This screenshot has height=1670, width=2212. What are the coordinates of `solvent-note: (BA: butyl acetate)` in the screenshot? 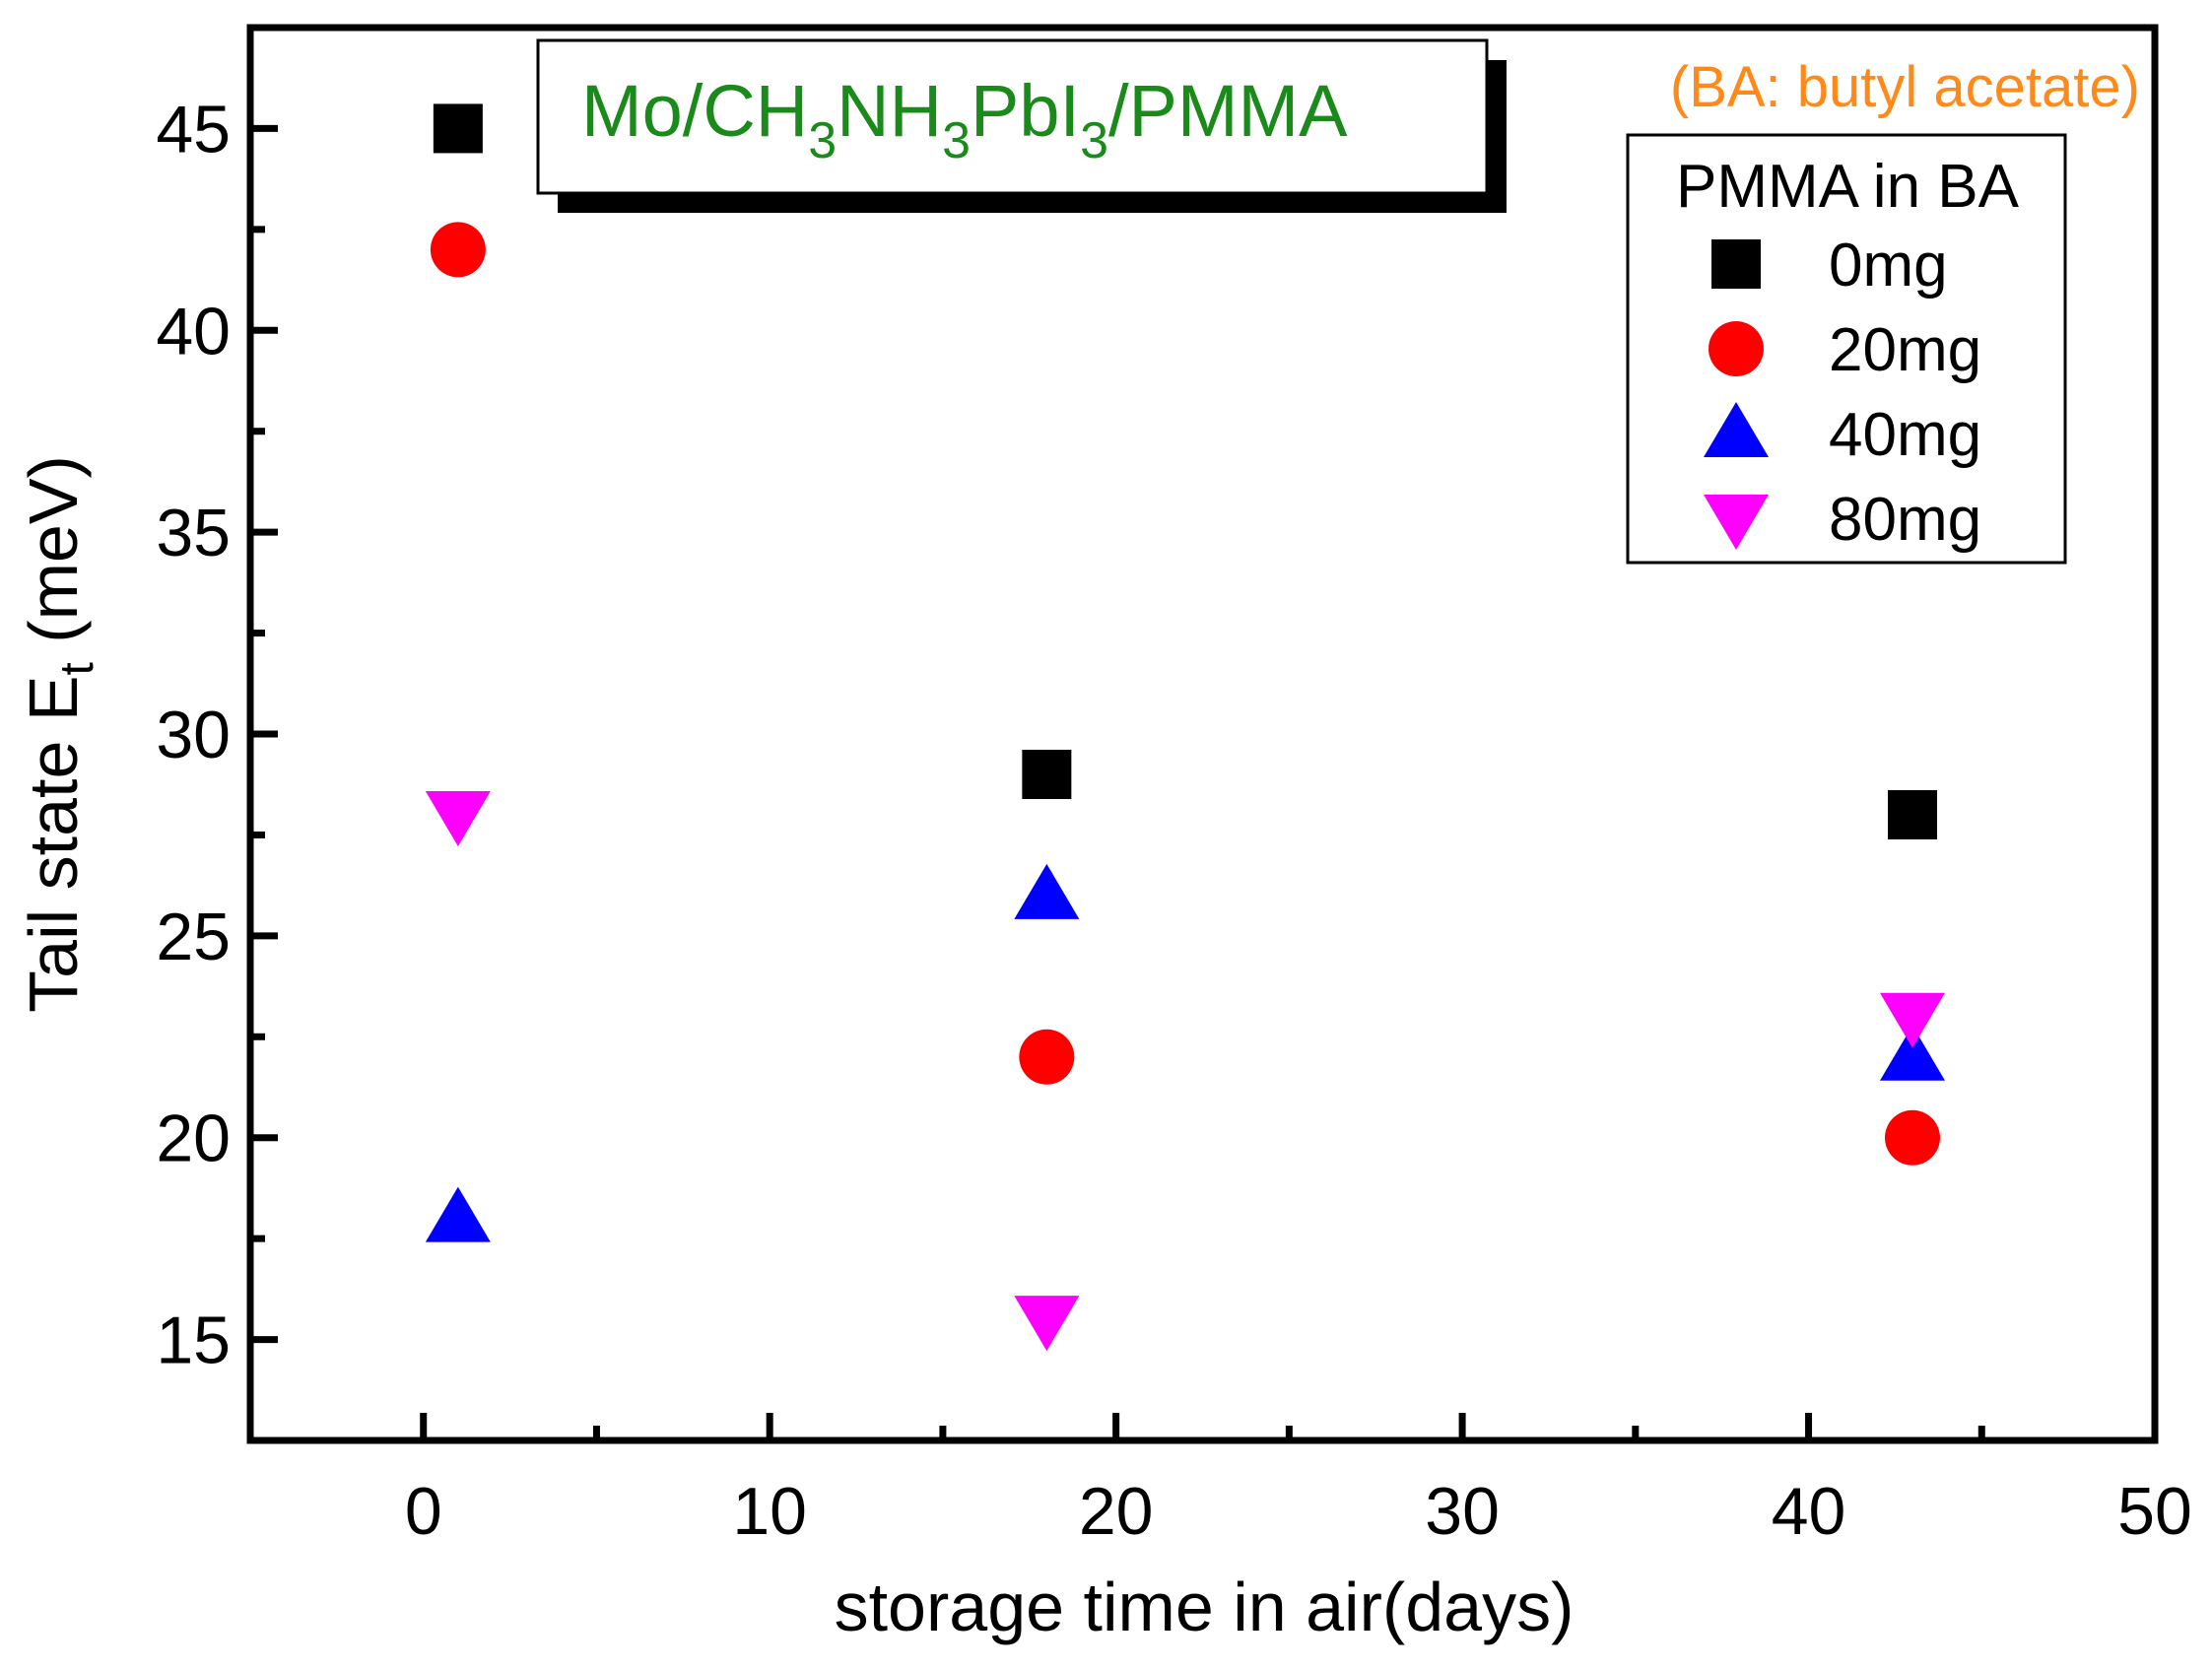 It's located at (1905, 87).